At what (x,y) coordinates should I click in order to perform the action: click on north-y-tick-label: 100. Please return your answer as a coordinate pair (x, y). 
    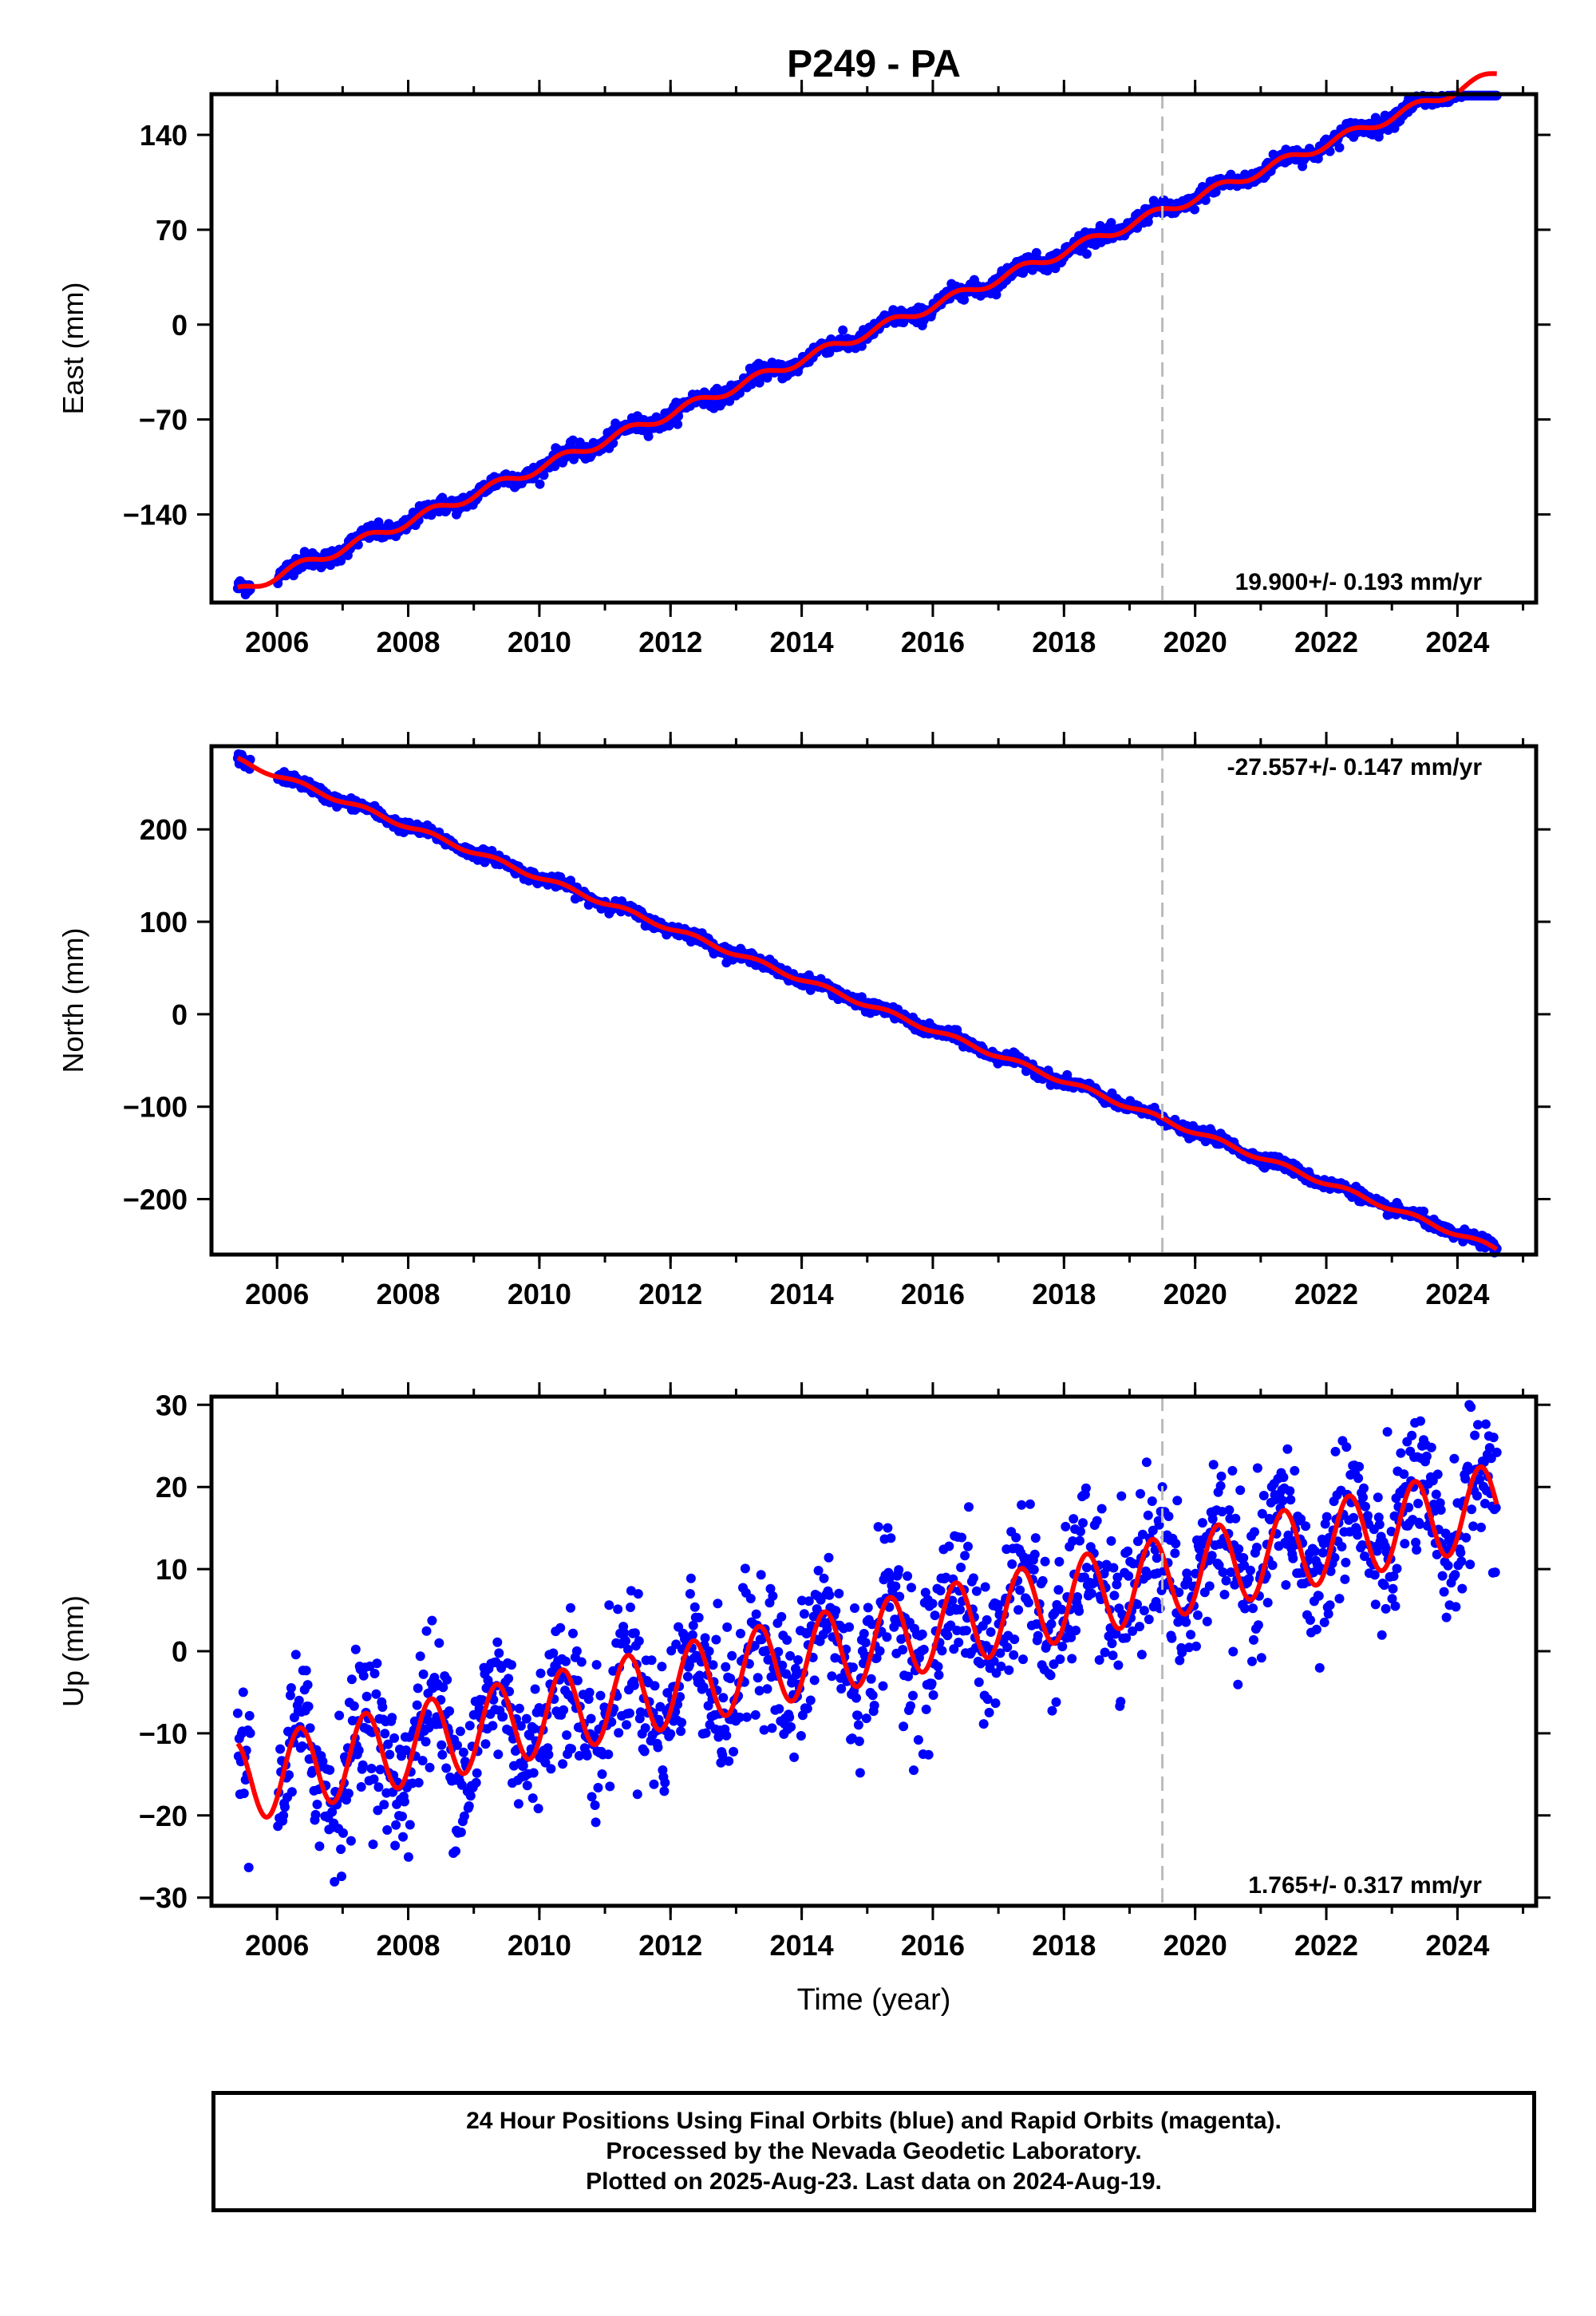
    Looking at the image, I should click on (164, 922).